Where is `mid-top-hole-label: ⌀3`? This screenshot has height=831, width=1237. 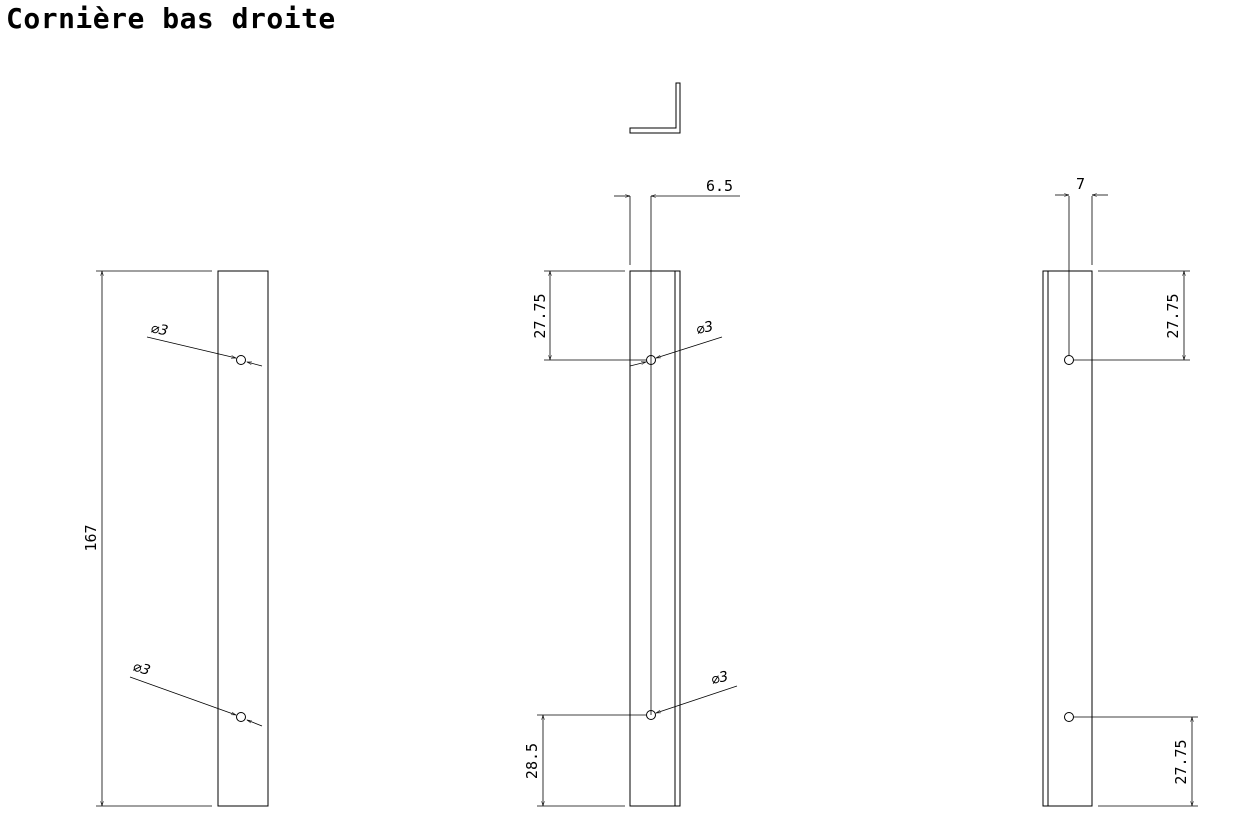 mid-top-hole-label: ⌀3 is located at coordinates (705, 328).